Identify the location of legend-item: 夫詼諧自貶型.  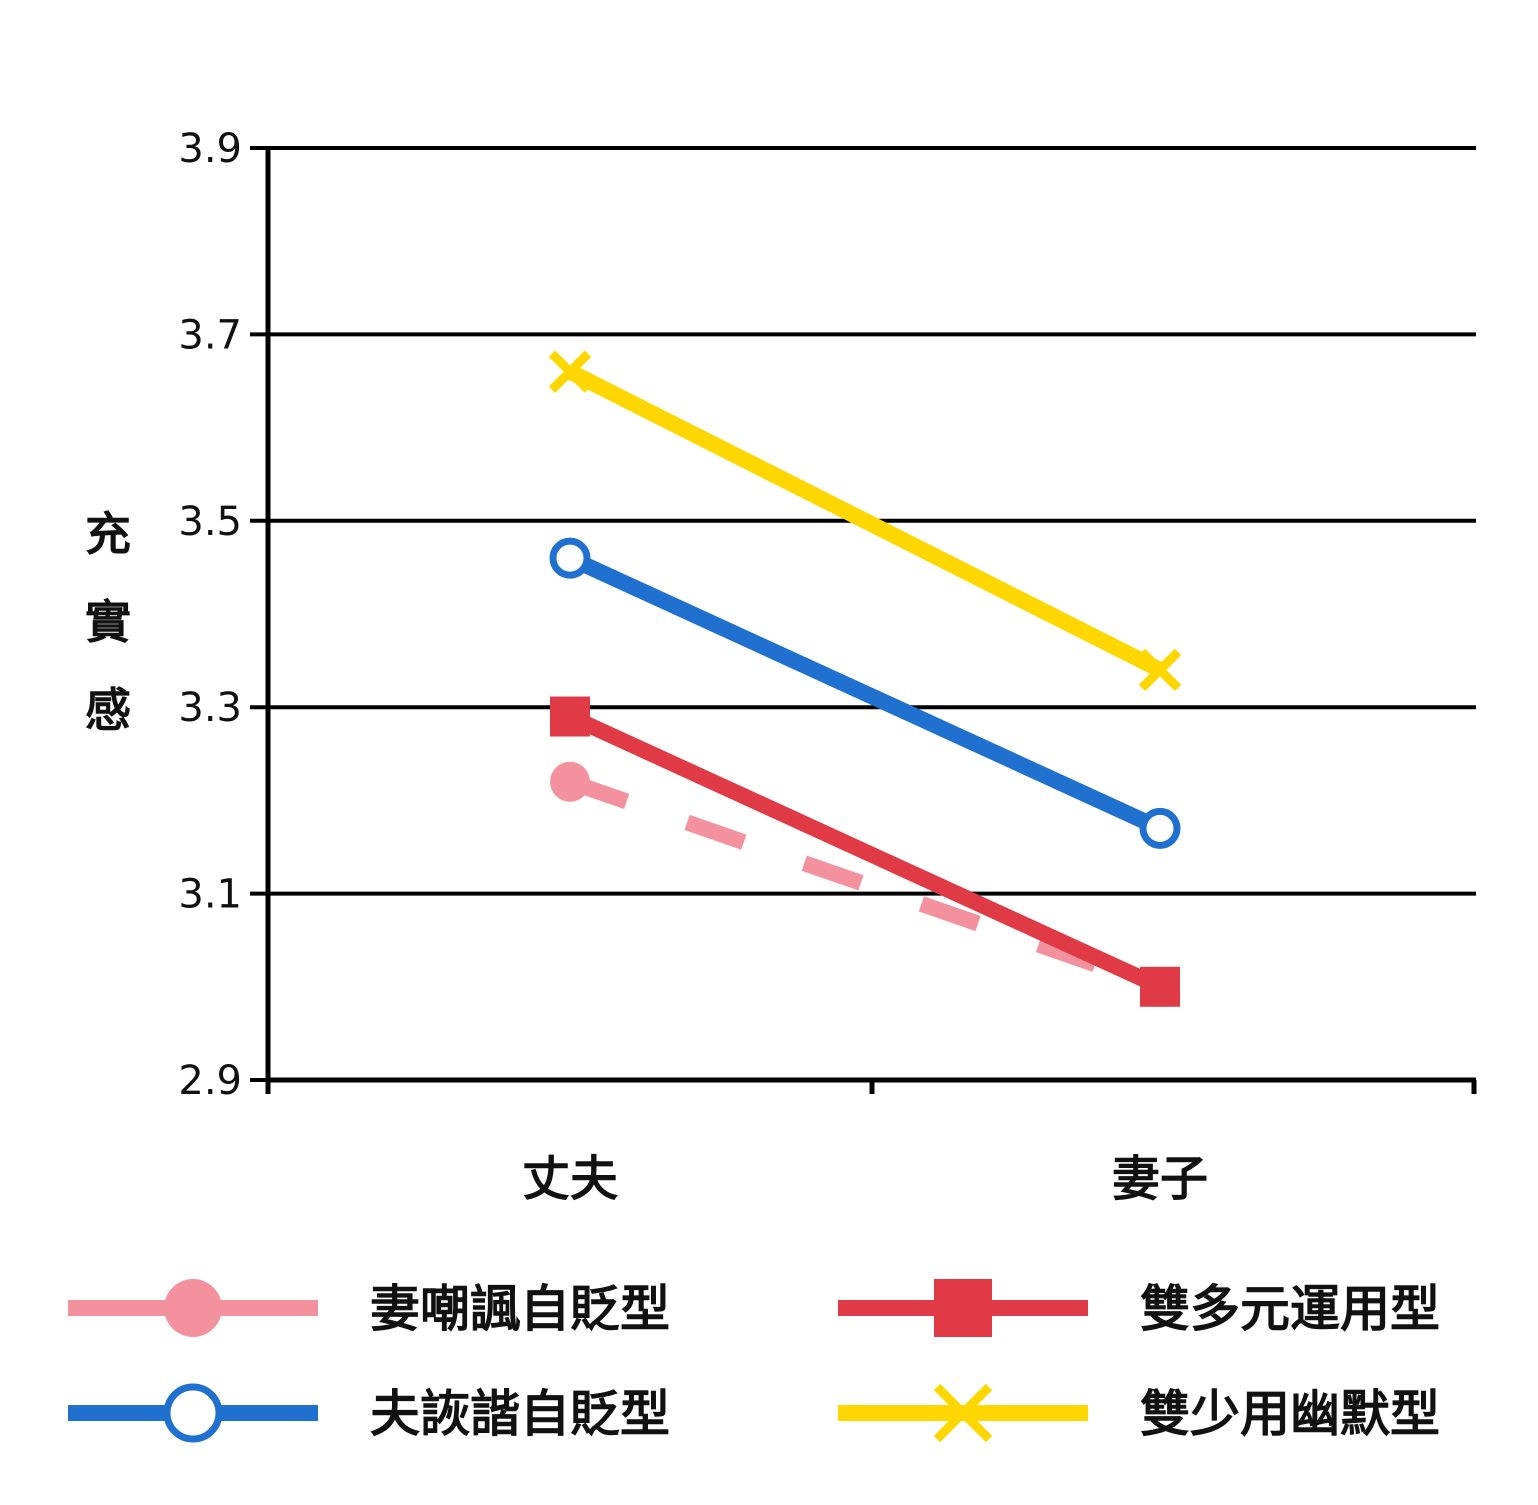
(369, 1413).